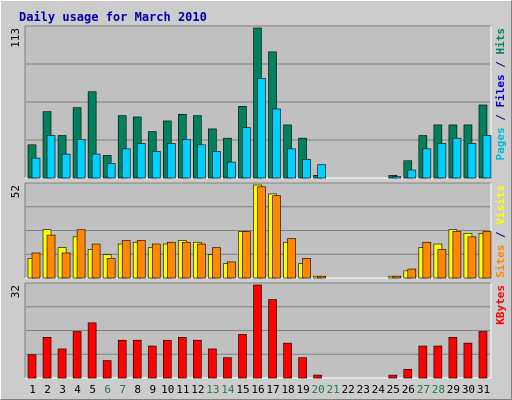 The width and height of the screenshot is (512, 400). I want to click on legend-visits-sites: Sites / Visits, so click(500, 231).